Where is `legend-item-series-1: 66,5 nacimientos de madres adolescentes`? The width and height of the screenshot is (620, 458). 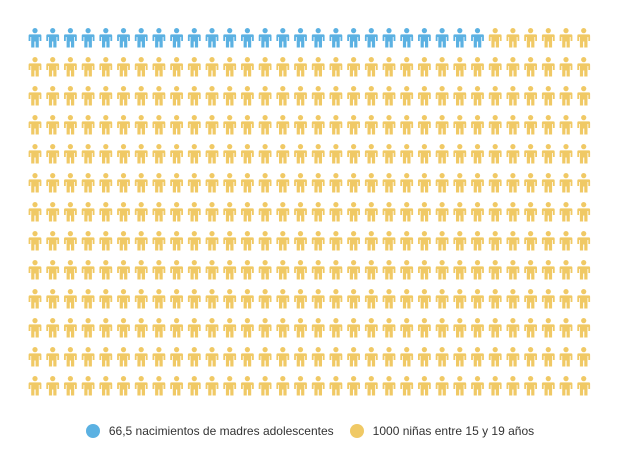 legend-item-series-1: 66,5 nacimientos de madres adolescentes is located at coordinates (209, 431).